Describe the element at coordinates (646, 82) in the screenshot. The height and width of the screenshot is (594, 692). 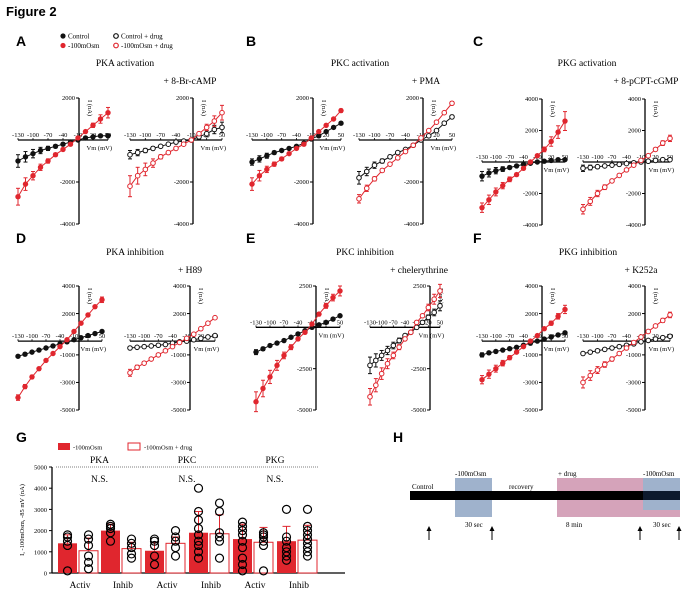
I see `panel-c-drug: + 8-pCPT-cGMP` at that location.